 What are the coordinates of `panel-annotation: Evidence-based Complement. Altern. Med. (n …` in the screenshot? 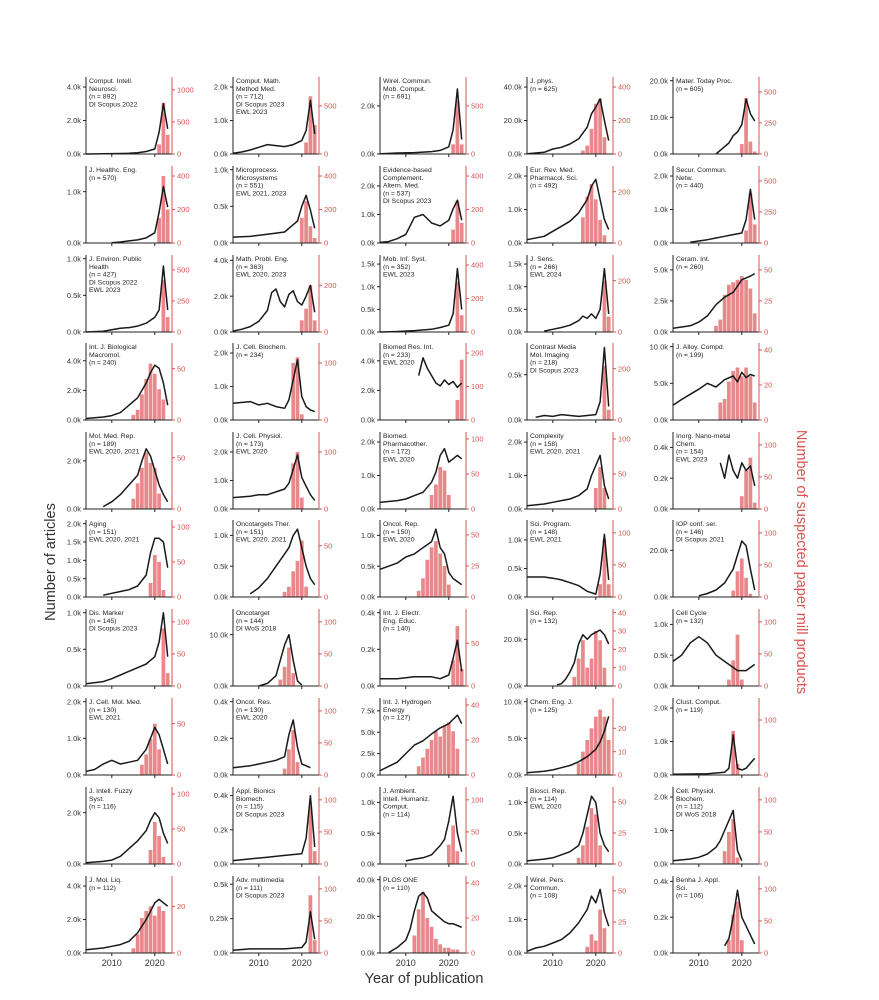 It's located at (407, 186).